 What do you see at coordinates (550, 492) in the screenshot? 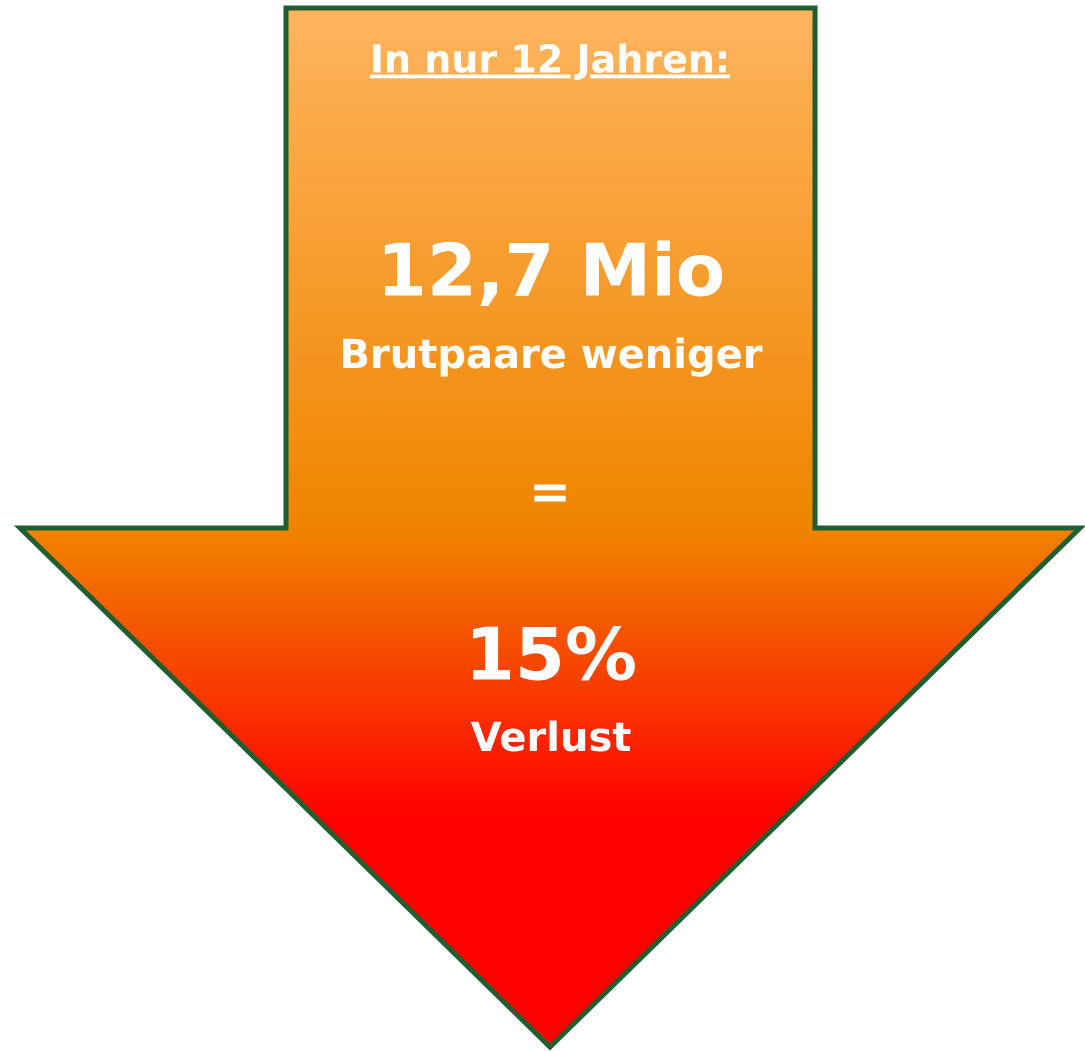
I see `equals-sign: =` at bounding box center [550, 492].